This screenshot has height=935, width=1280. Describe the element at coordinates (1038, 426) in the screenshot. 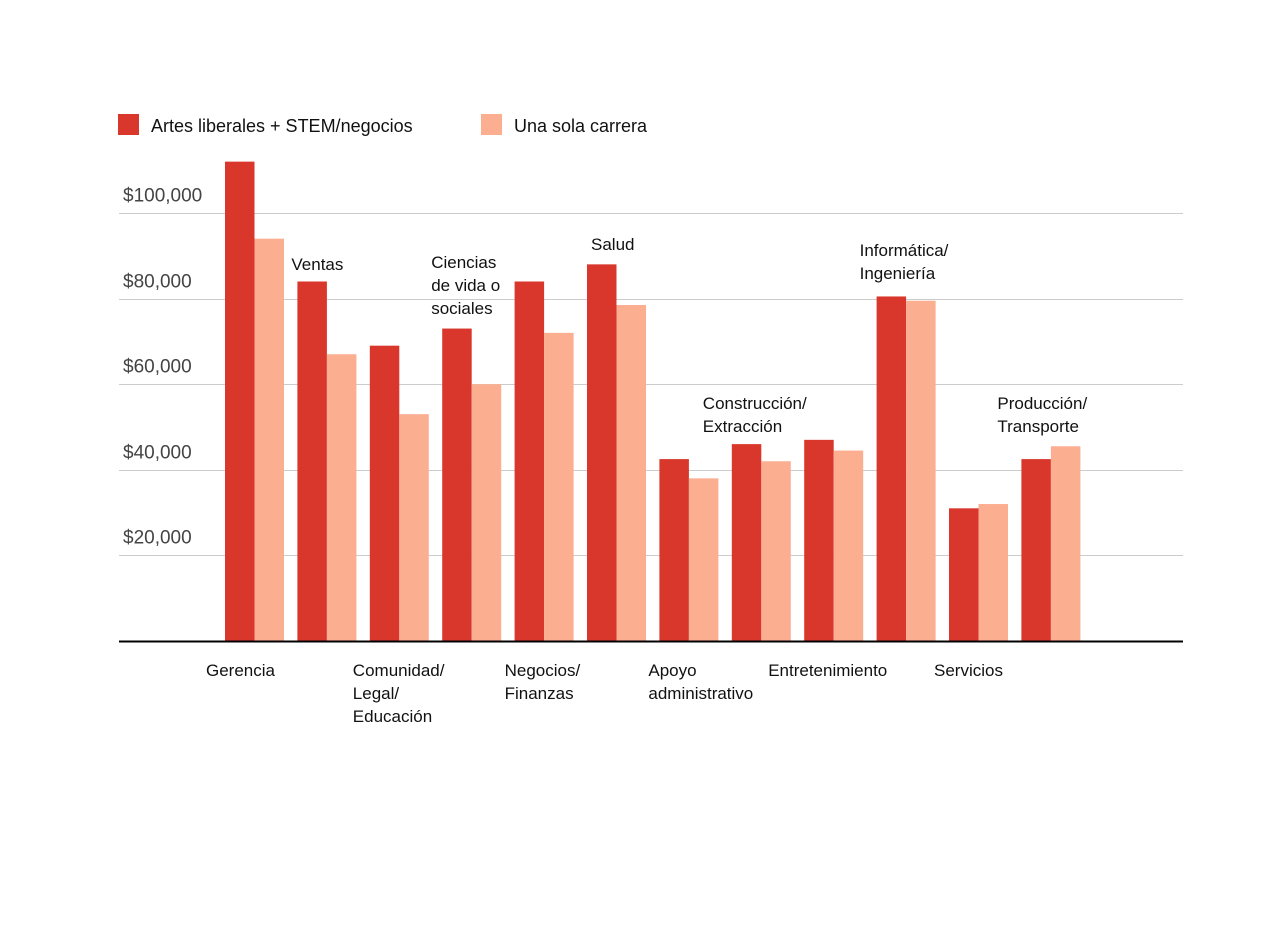

I see `category-label-line: Transporte` at that location.